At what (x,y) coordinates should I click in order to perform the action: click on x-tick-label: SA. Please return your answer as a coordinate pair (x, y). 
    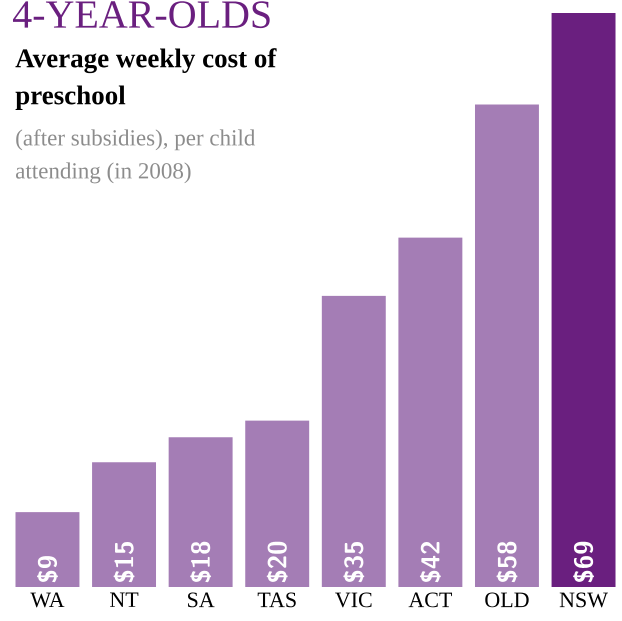
    Looking at the image, I should click on (201, 600).